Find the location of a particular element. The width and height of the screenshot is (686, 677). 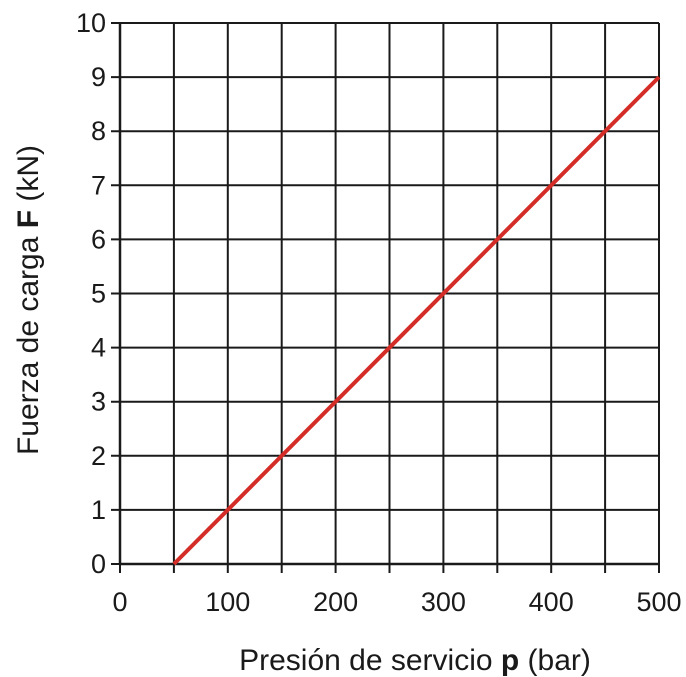

y-tick-label: 10 is located at coordinates (91, 23).